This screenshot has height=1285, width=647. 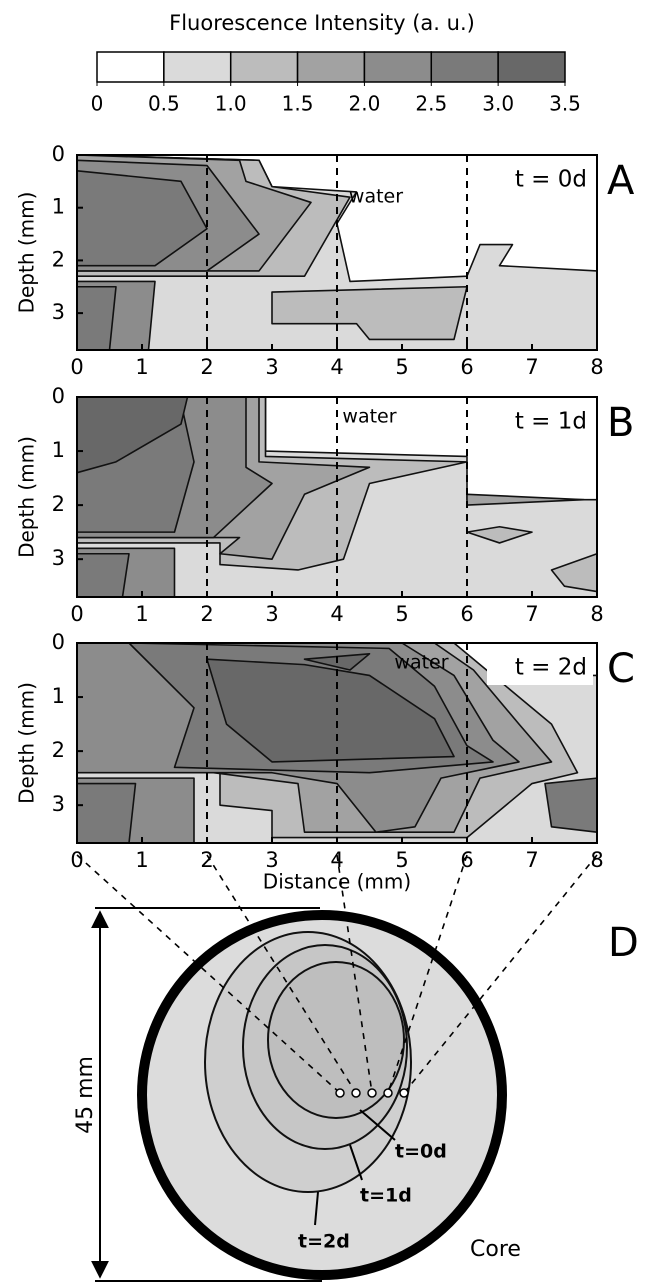 What do you see at coordinates (164, 104) in the screenshot?
I see `colorbar-tick-label: 0.5` at bounding box center [164, 104].